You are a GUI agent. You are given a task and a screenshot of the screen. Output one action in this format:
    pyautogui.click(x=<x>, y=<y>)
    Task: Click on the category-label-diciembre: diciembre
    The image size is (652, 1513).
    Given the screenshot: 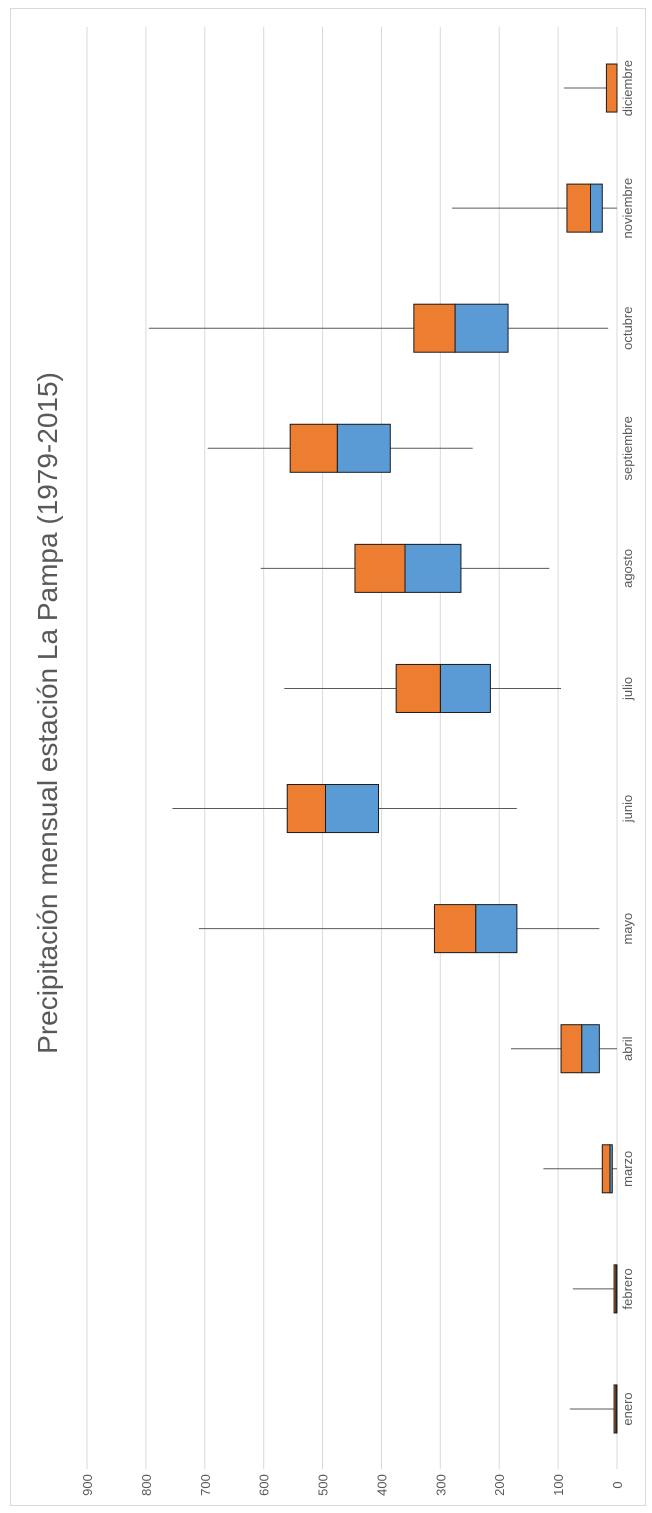 What is the action you would take?
    pyautogui.click(x=627, y=88)
    